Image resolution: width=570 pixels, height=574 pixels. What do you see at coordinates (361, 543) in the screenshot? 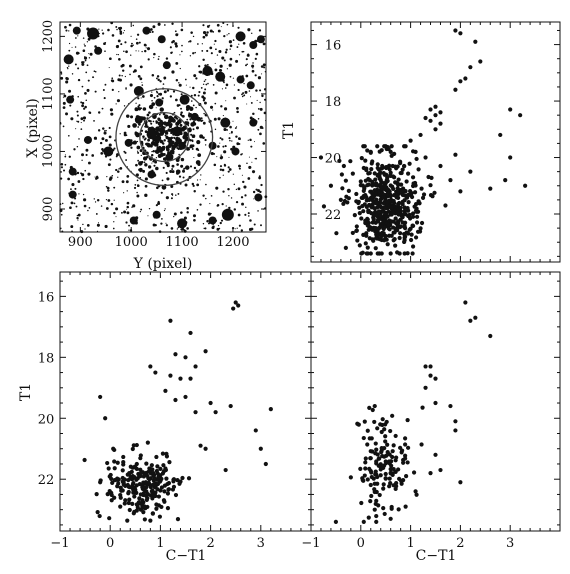
I see `br-x-tick-label: 0` at bounding box center [361, 543].